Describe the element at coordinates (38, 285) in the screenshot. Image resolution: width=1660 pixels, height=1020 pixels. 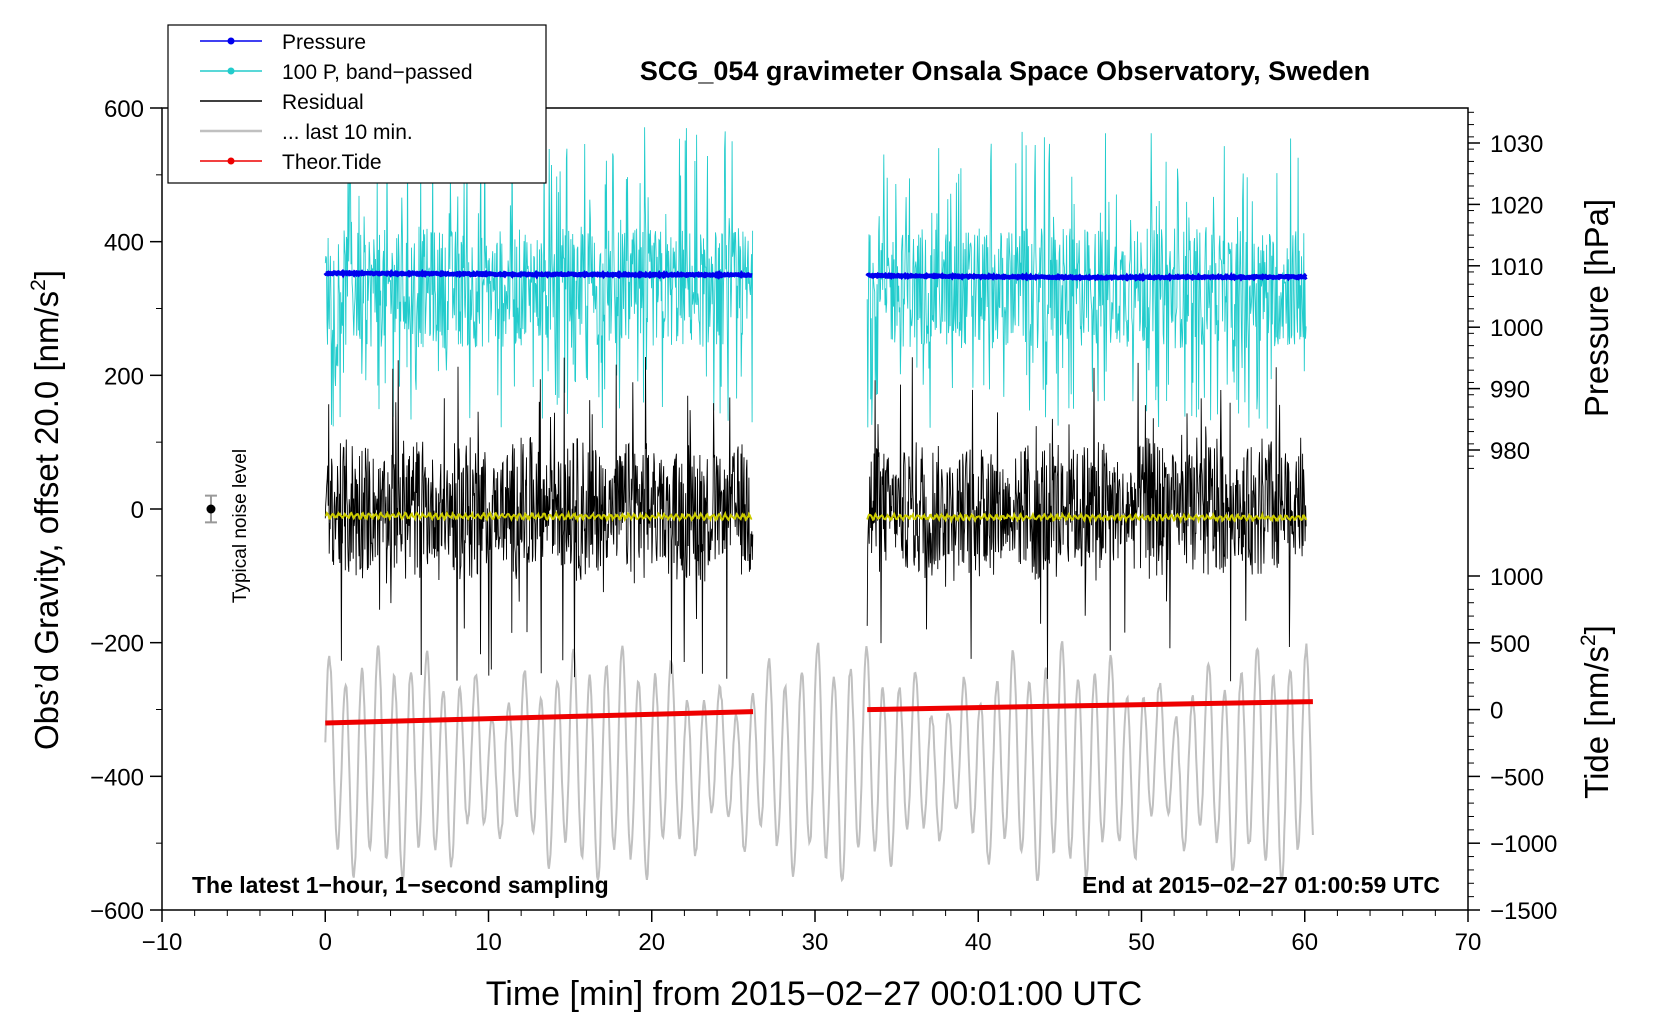
I see `y-axis-label-gravity-sup: 2` at that location.